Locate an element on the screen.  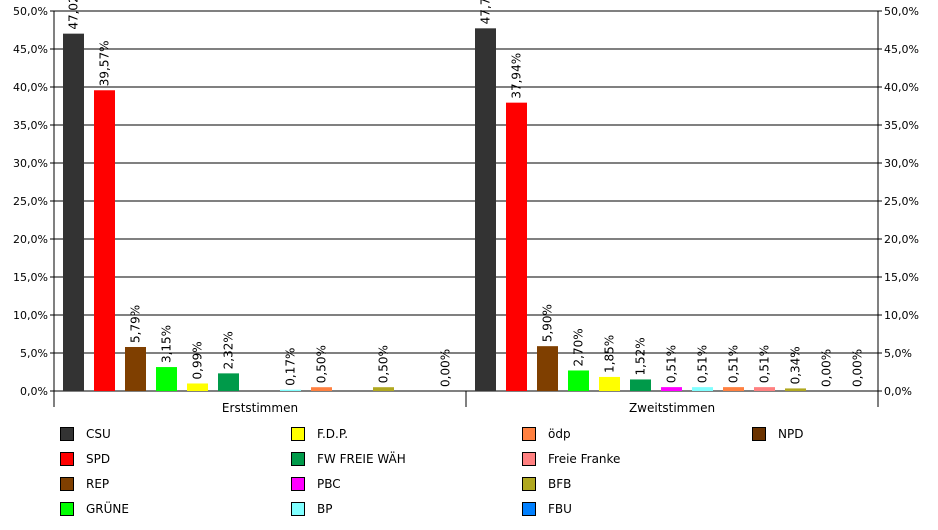
y-tick-label-right: 10,0% is located at coordinates (901, 315).